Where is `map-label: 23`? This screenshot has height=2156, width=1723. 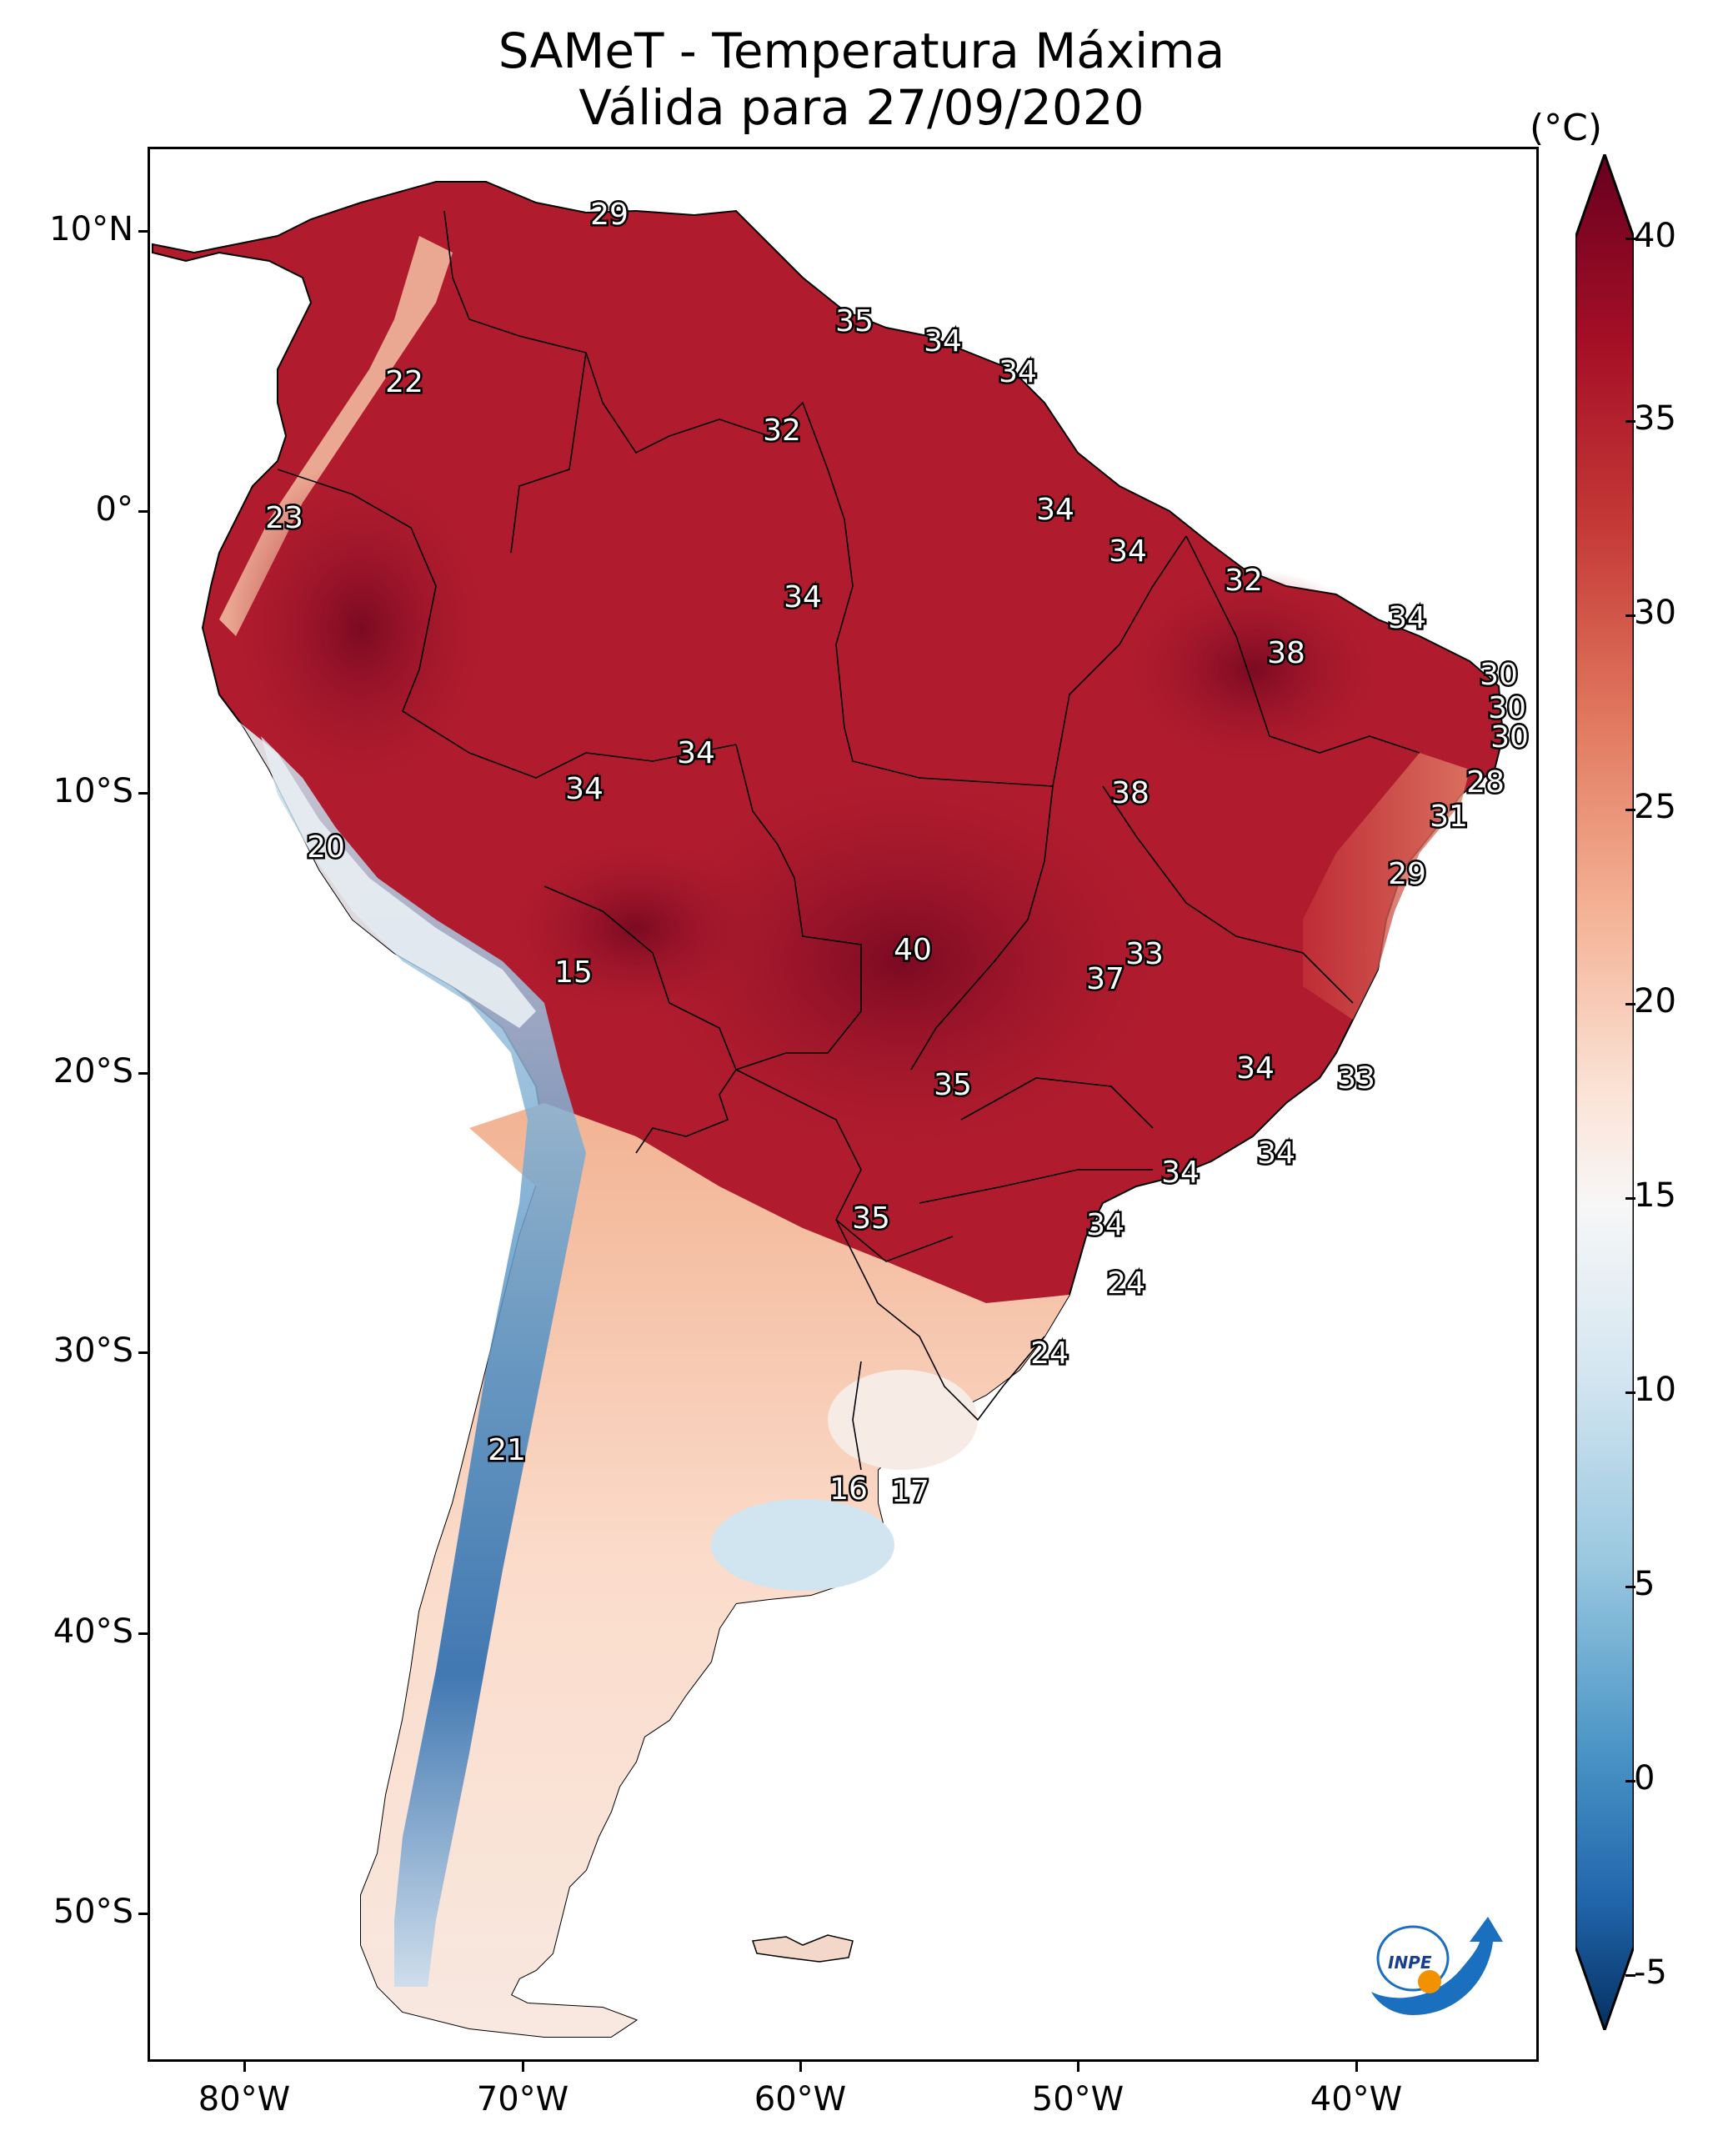
map-label: 23 is located at coordinates (284, 518).